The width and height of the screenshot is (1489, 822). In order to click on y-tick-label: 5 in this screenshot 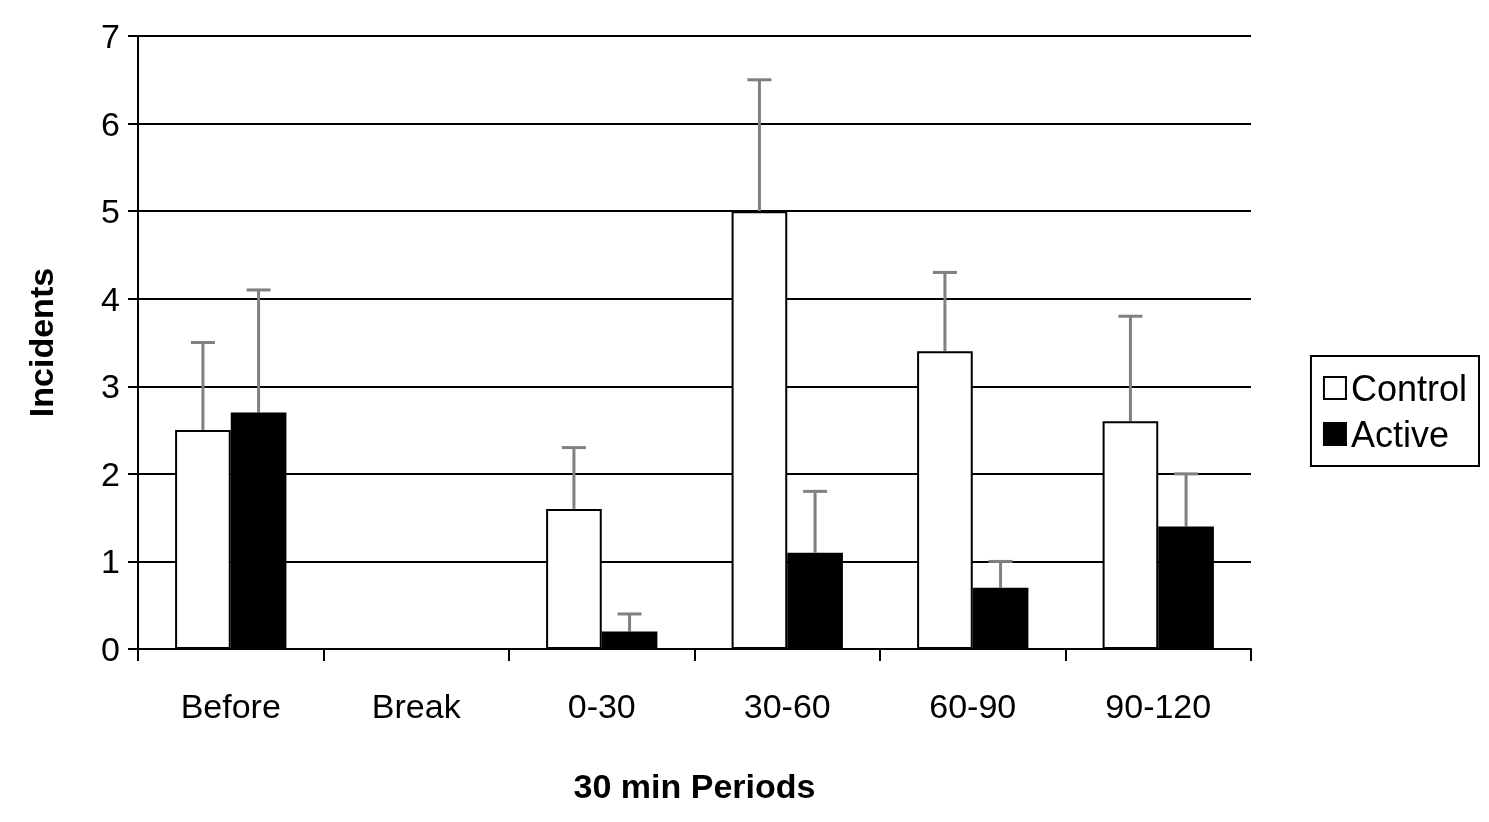, I will do `click(110, 211)`.